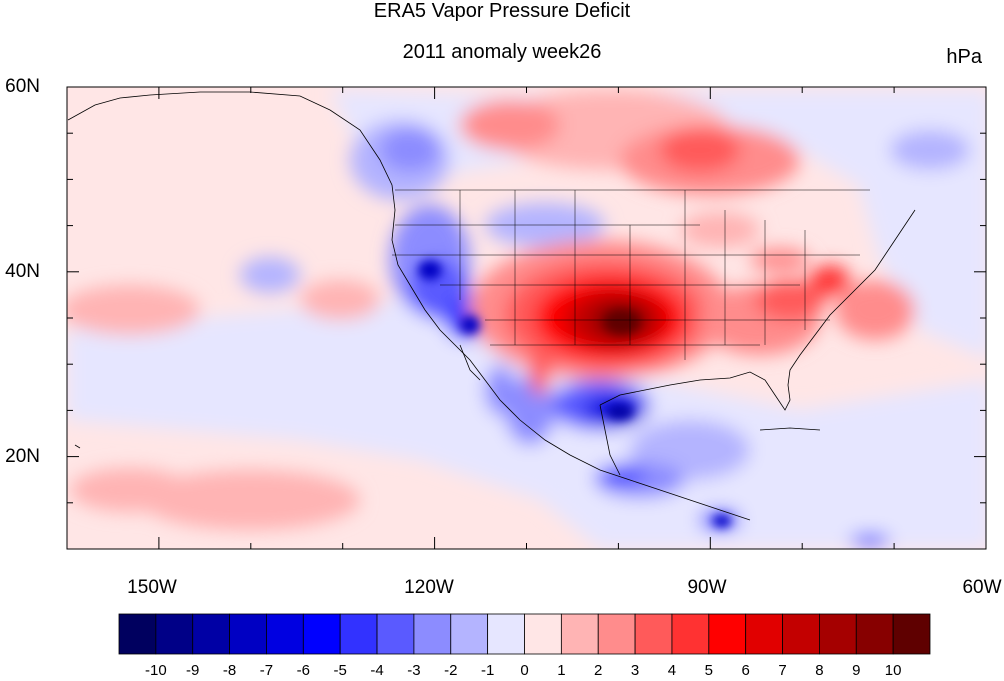 The width and height of the screenshot is (1004, 681). Describe the element at coordinates (303, 670) in the screenshot. I see `colorbar-label: -6` at that location.